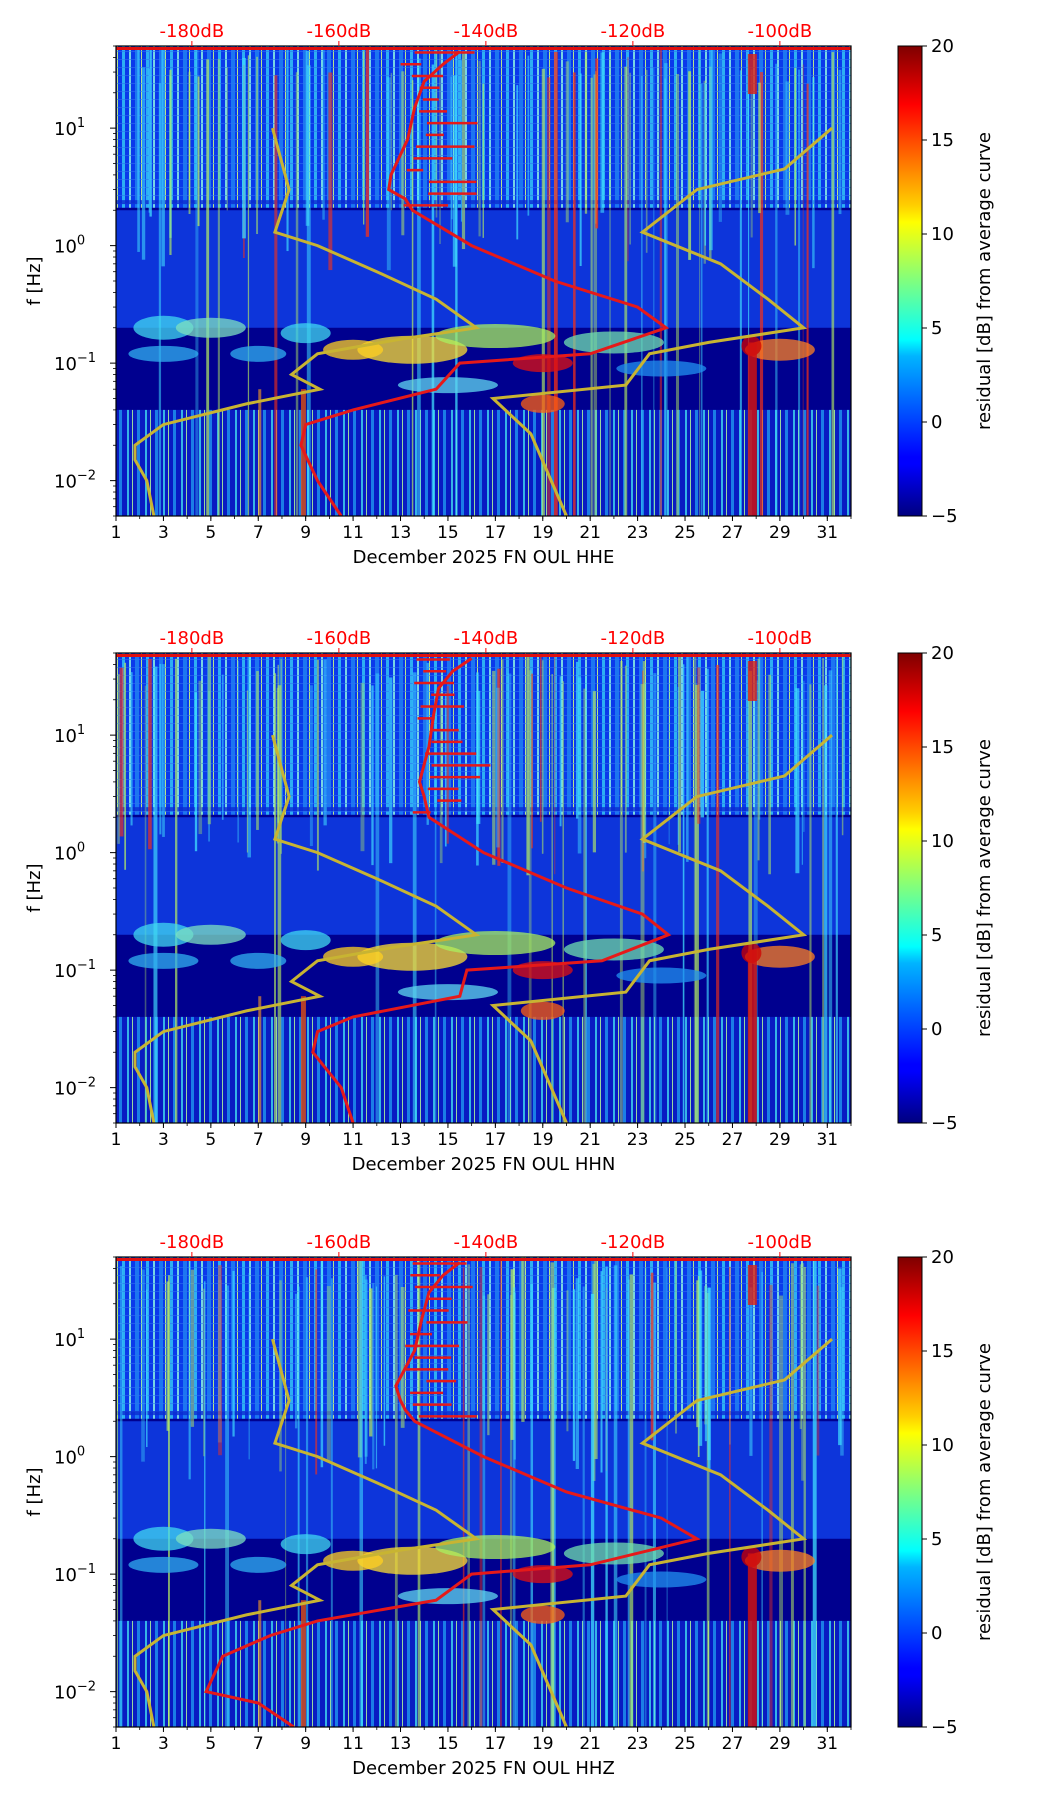 This screenshot has width=1052, height=1806. What do you see at coordinates (590, 533) in the screenshot?
I see `x-tick-label: 21` at bounding box center [590, 533].